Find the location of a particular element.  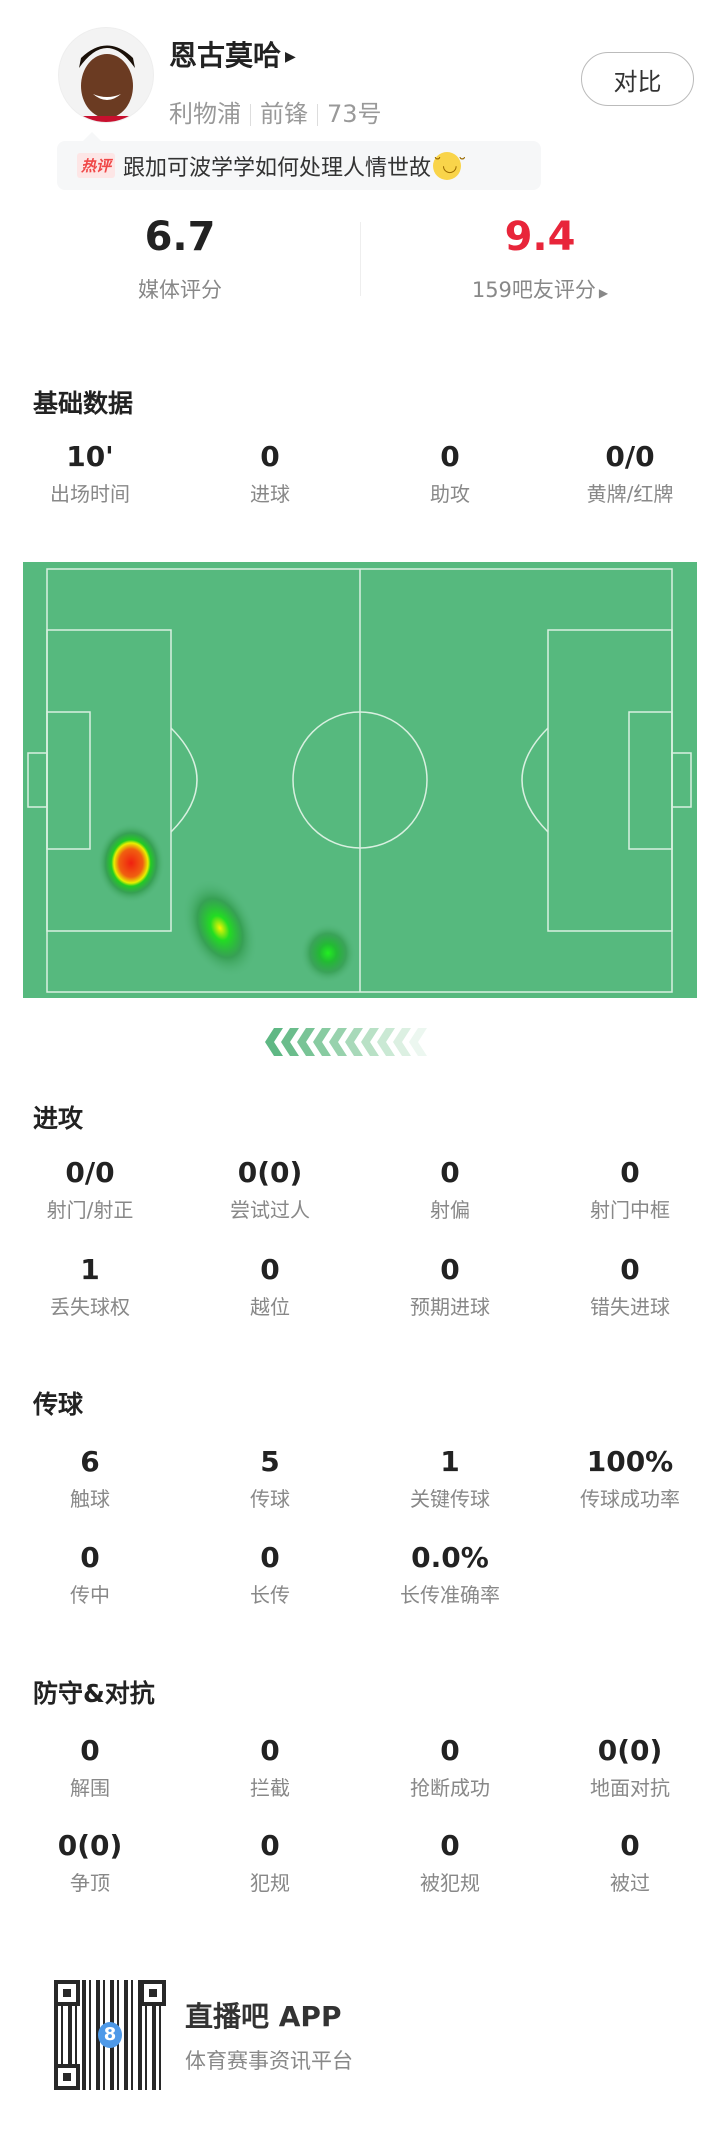

attack-direction-chevrons-icon is located at coordinates (346, 1042).